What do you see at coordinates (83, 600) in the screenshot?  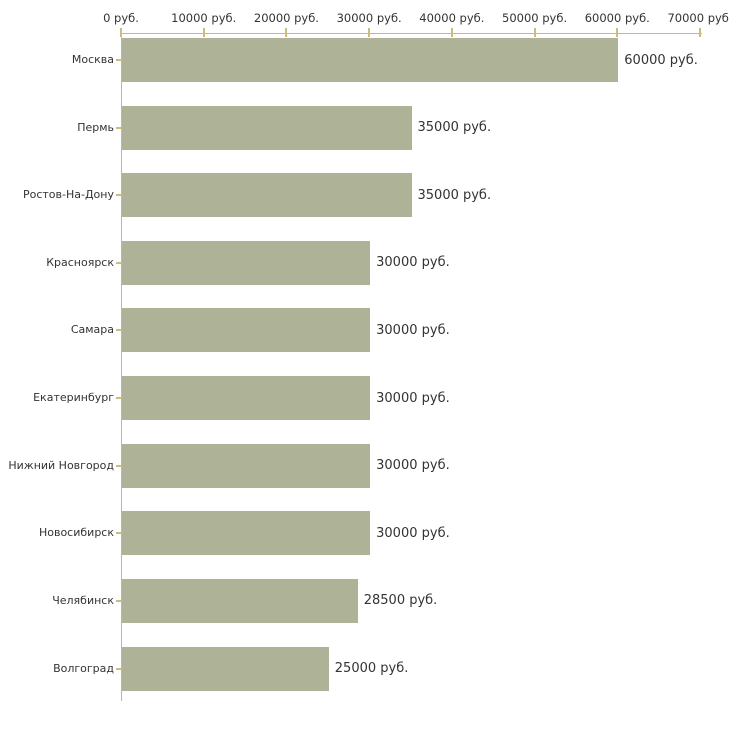 I see `category-label: Челябинск` at bounding box center [83, 600].